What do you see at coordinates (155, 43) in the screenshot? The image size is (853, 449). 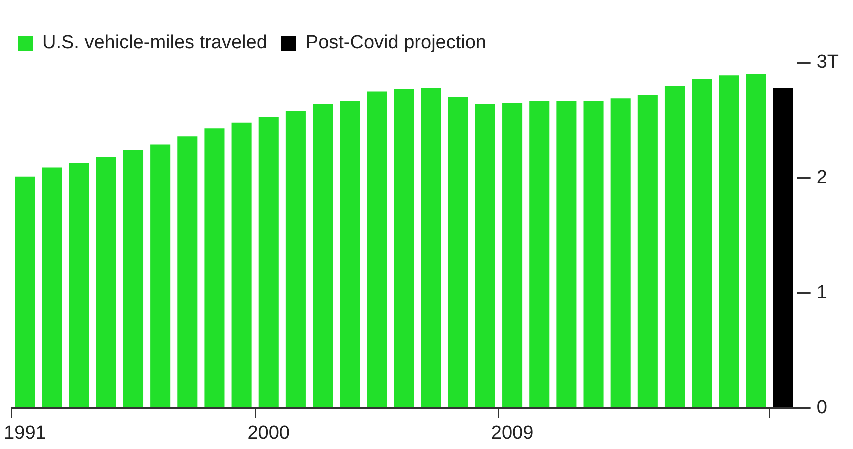 I see `legend-label: U.S. vehicle-miles traveled` at bounding box center [155, 43].